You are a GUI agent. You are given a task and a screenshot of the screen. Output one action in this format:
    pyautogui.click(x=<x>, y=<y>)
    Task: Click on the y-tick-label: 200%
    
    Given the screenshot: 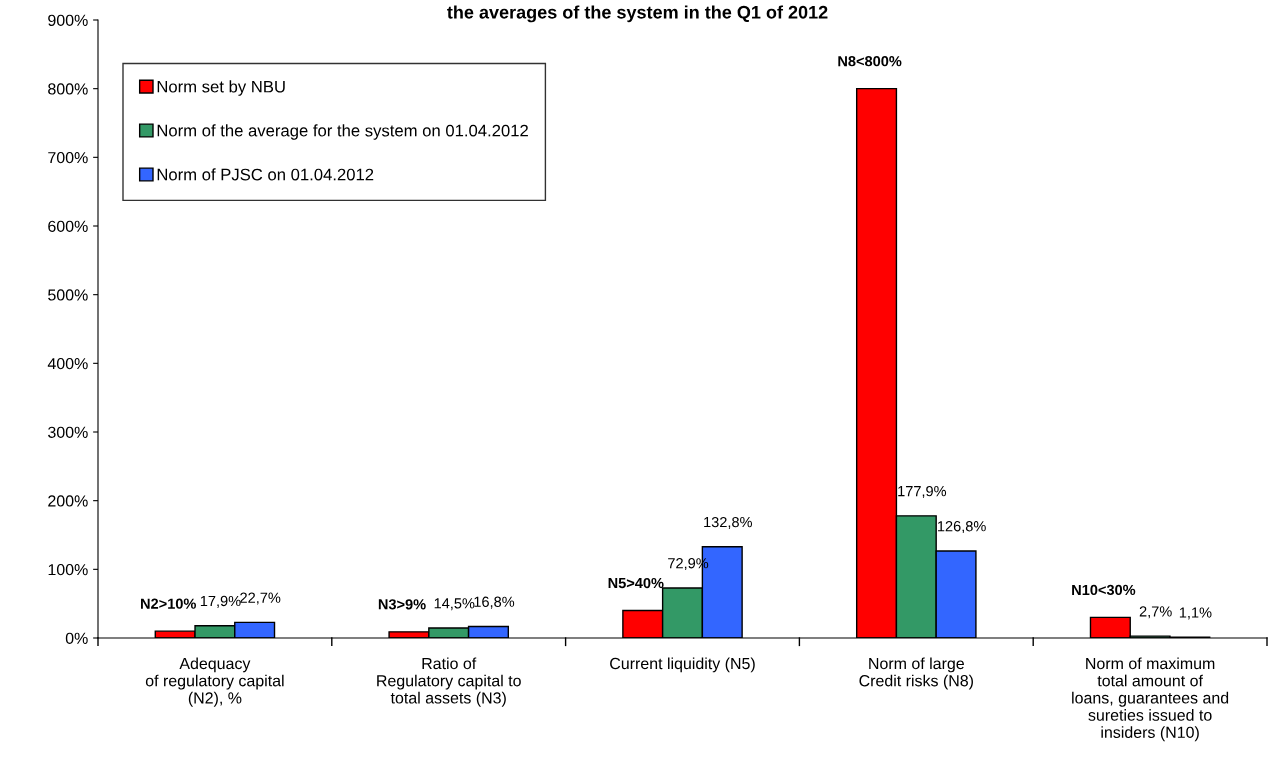 What is the action you would take?
    pyautogui.click(x=68, y=501)
    